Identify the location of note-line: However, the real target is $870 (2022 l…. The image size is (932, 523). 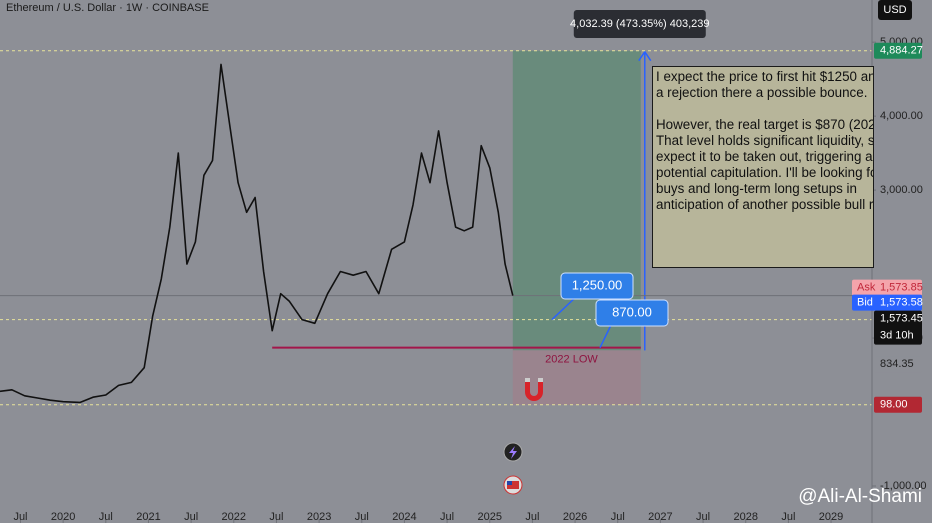
(764, 124).